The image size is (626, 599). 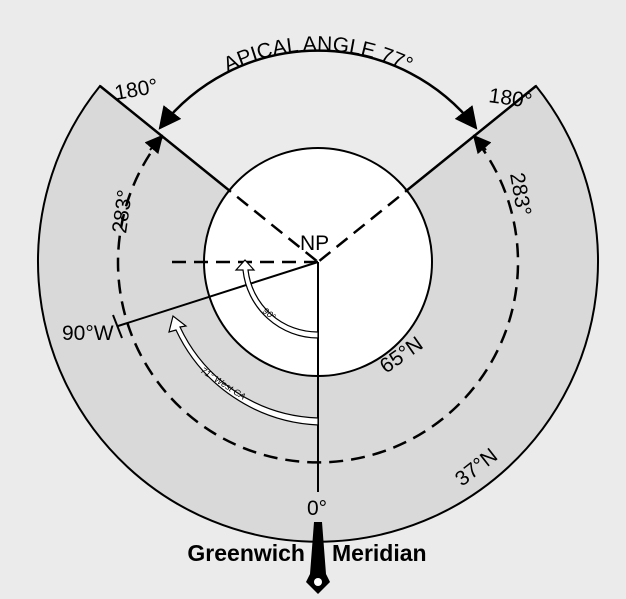 What do you see at coordinates (314, 243) in the screenshot?
I see `pole-label: NP` at bounding box center [314, 243].